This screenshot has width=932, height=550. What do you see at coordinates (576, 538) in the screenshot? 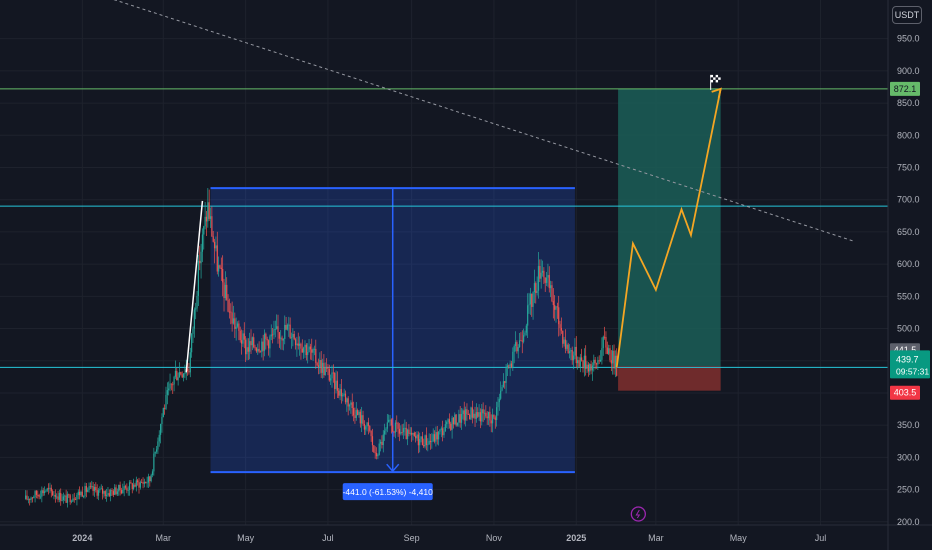
I see `x-tick-label: 2025` at bounding box center [576, 538].